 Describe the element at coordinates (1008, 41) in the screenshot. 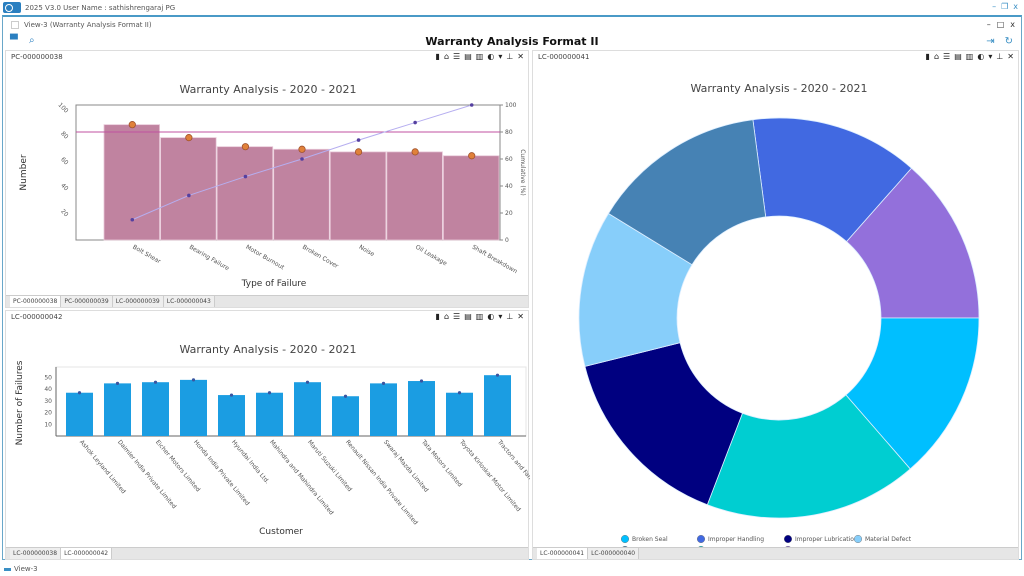

I see `refresh-icon: ↻` at that location.